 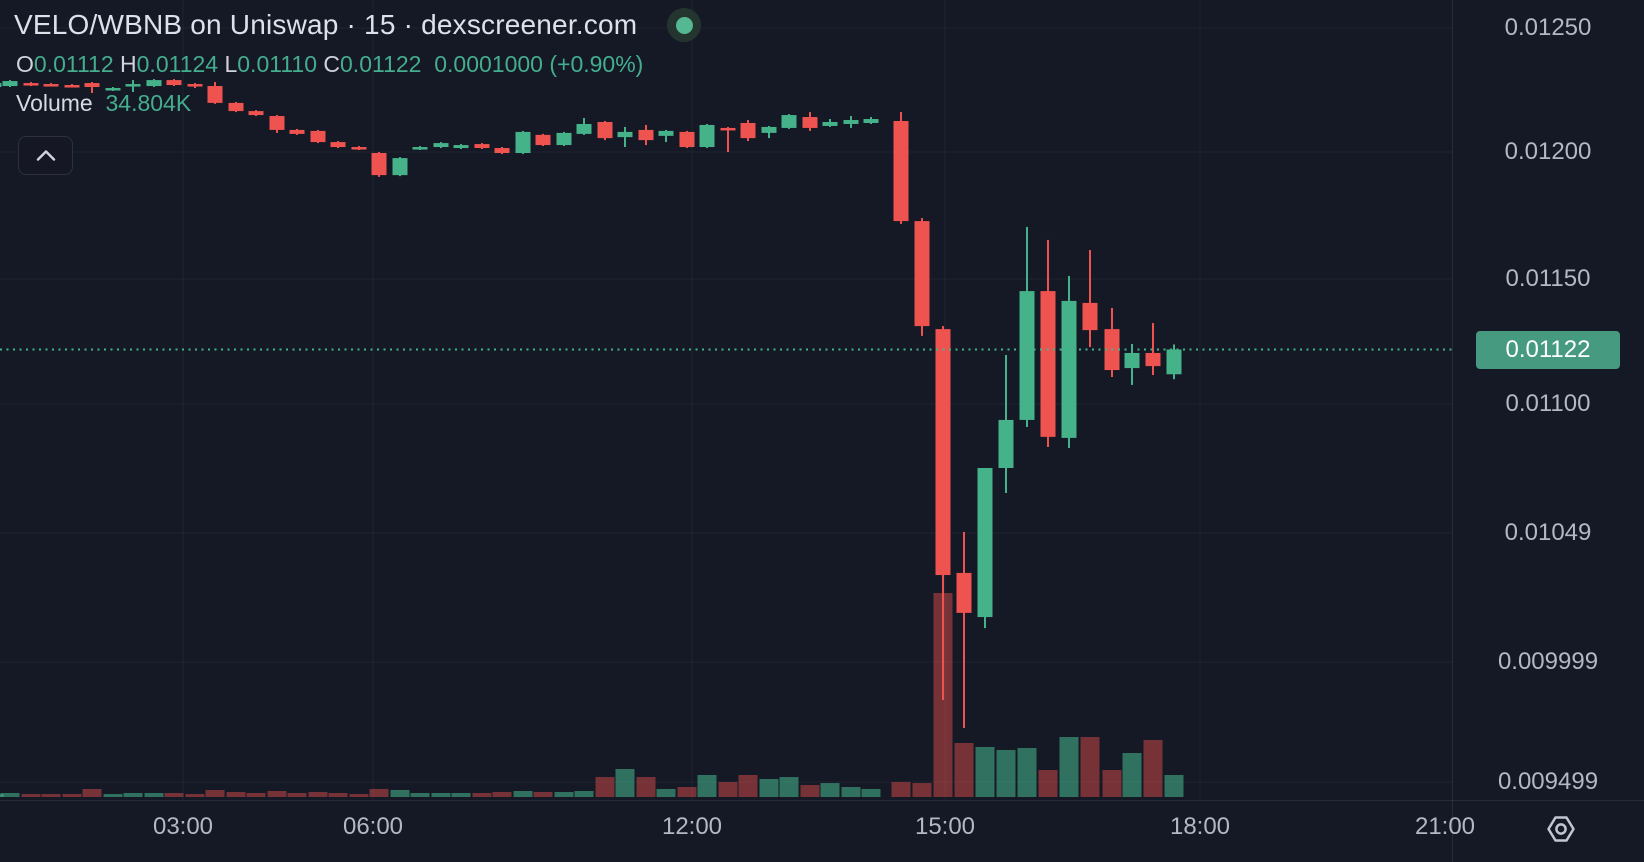 I want to click on close-label: C, so click(x=332, y=64).